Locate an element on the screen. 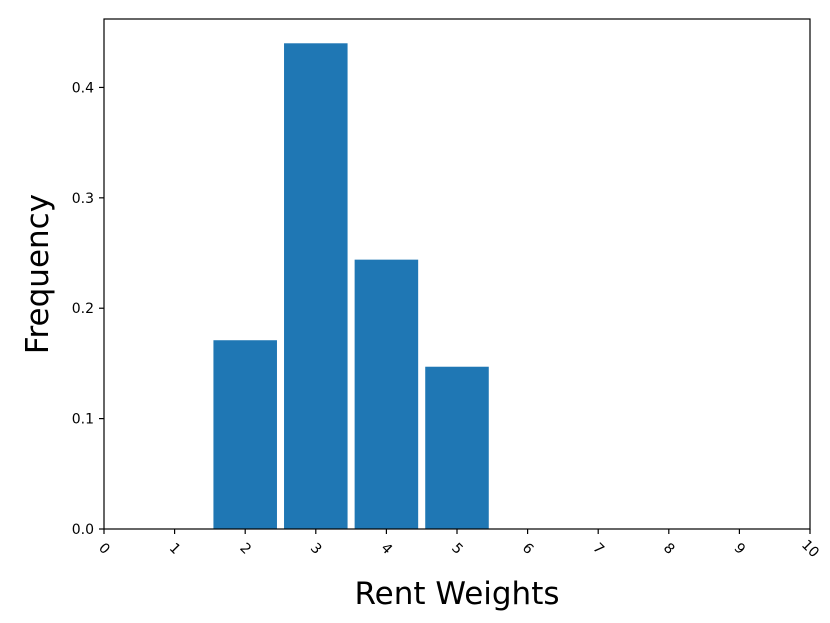 This screenshot has height=623, width=830. x-tick-label: 3 is located at coordinates (316, 549).